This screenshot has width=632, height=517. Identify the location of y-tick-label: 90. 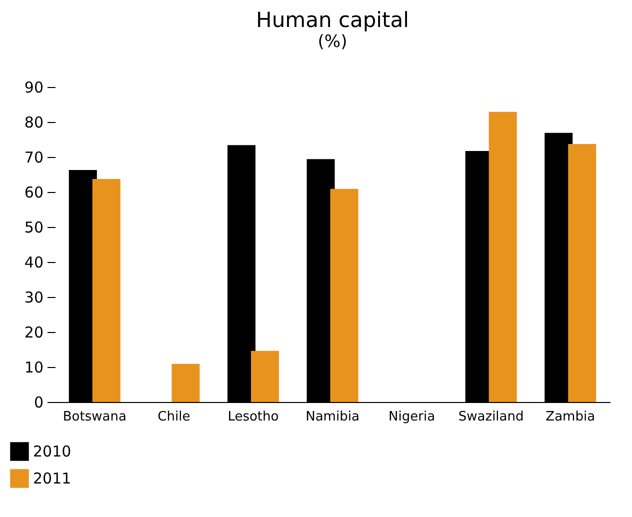
(34, 87).